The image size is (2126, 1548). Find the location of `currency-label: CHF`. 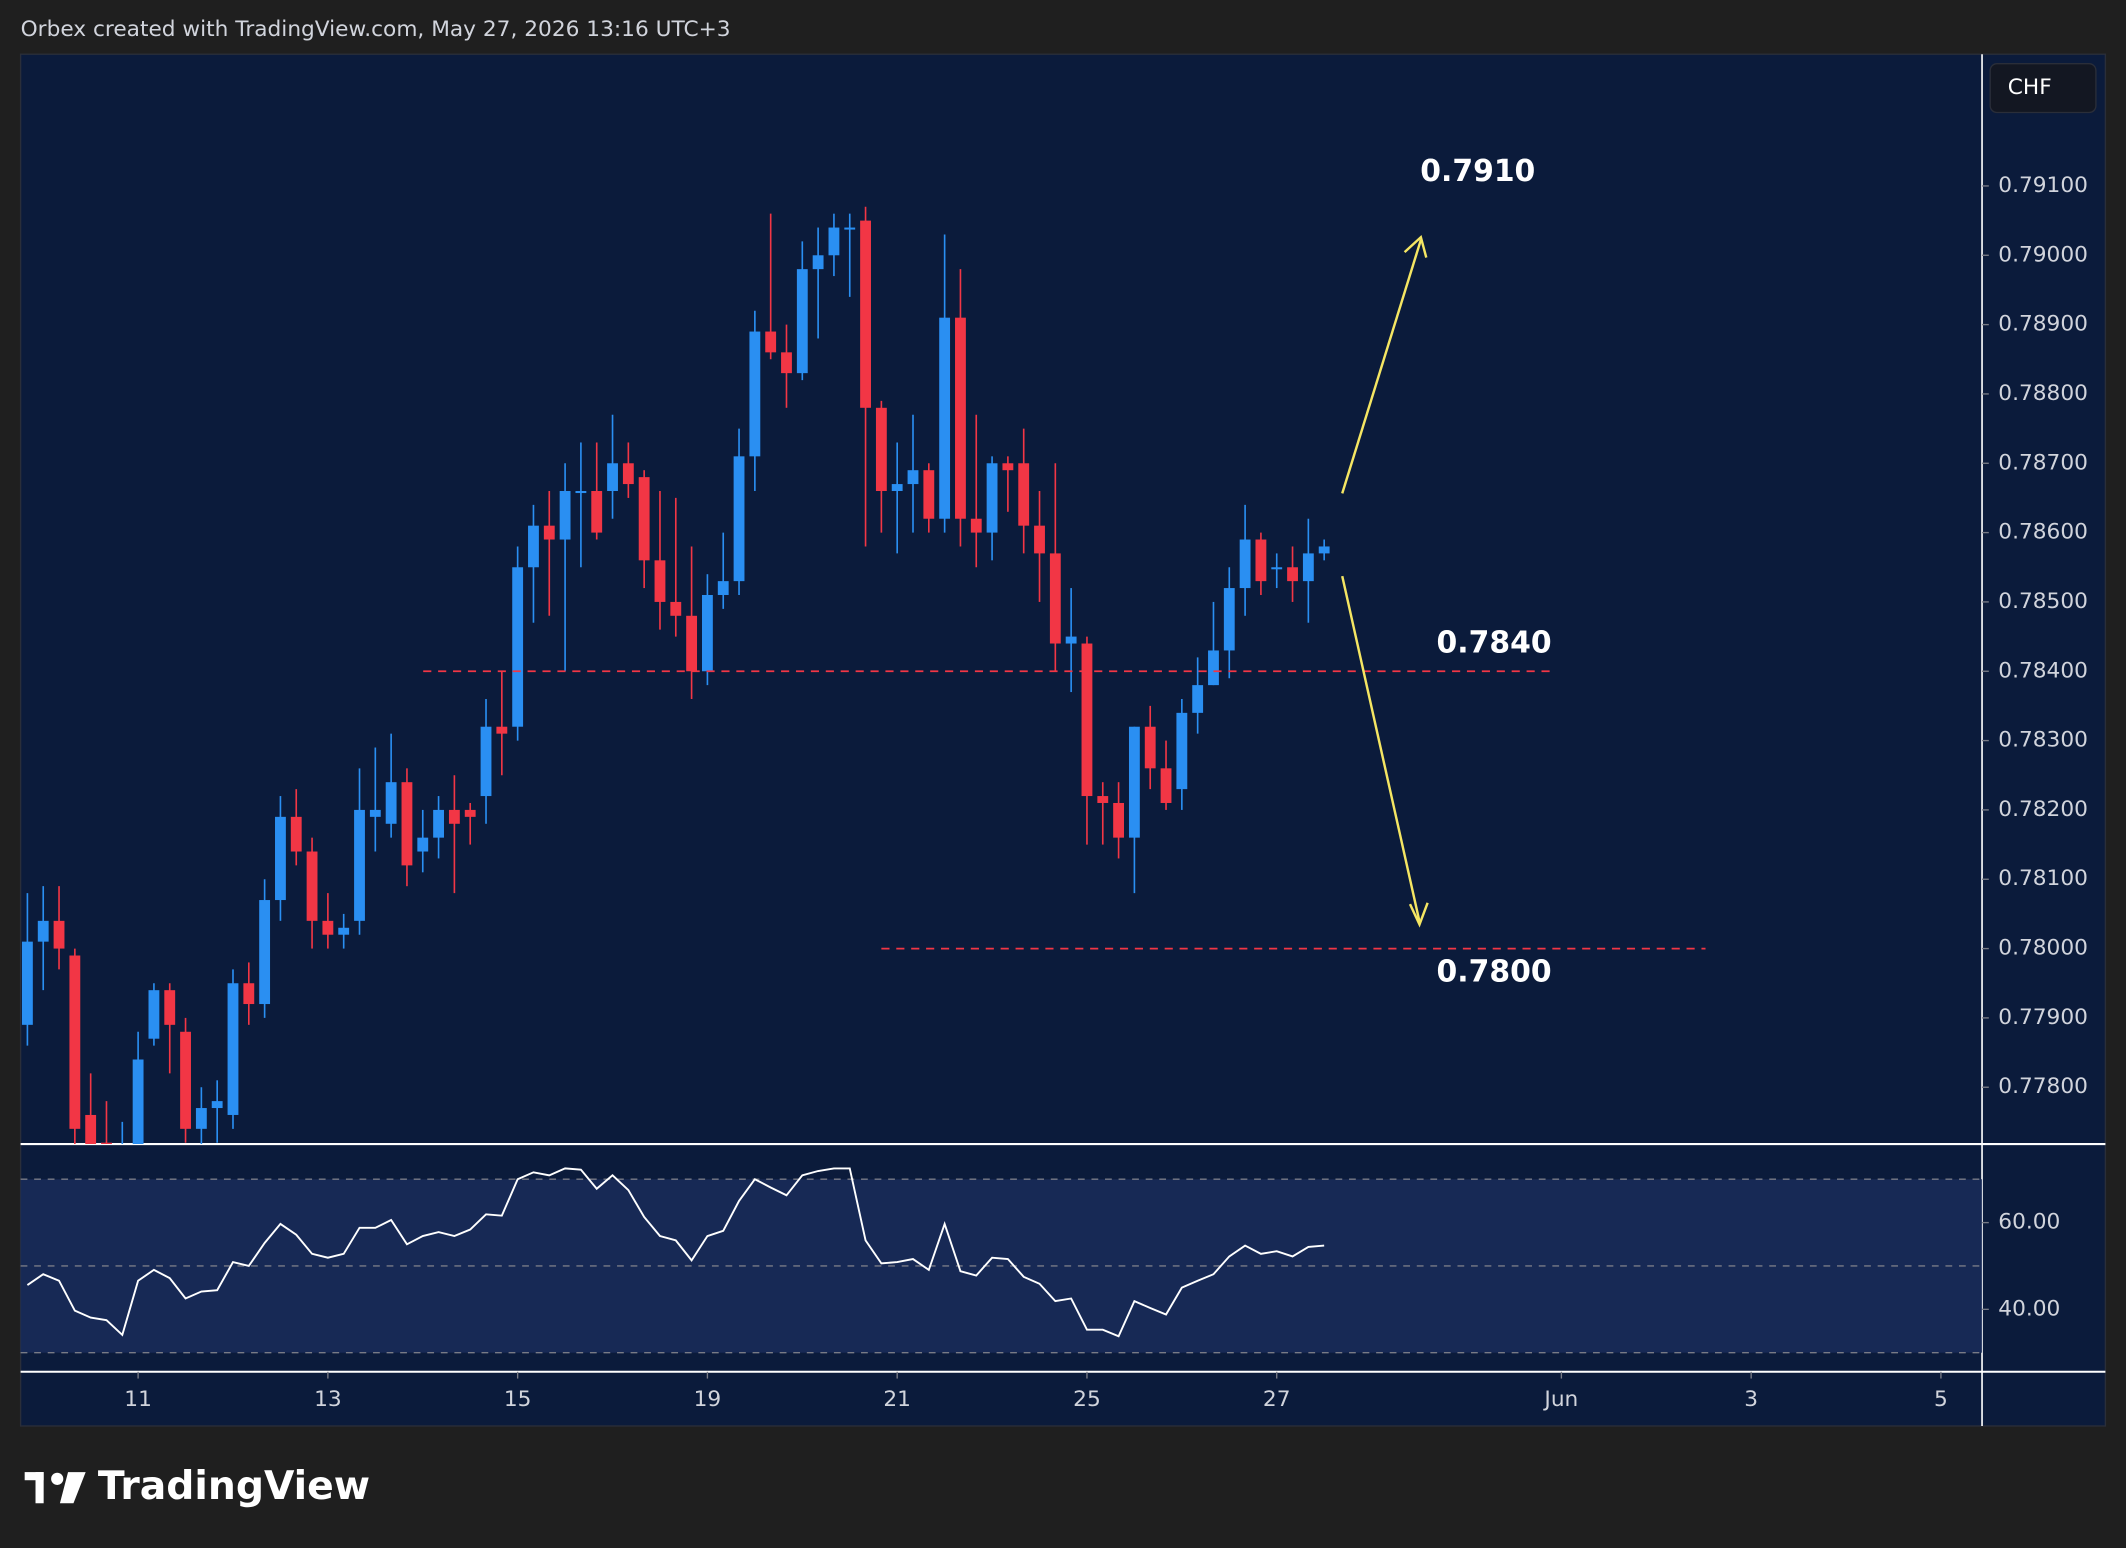

currency-label: CHF is located at coordinates (2030, 87).